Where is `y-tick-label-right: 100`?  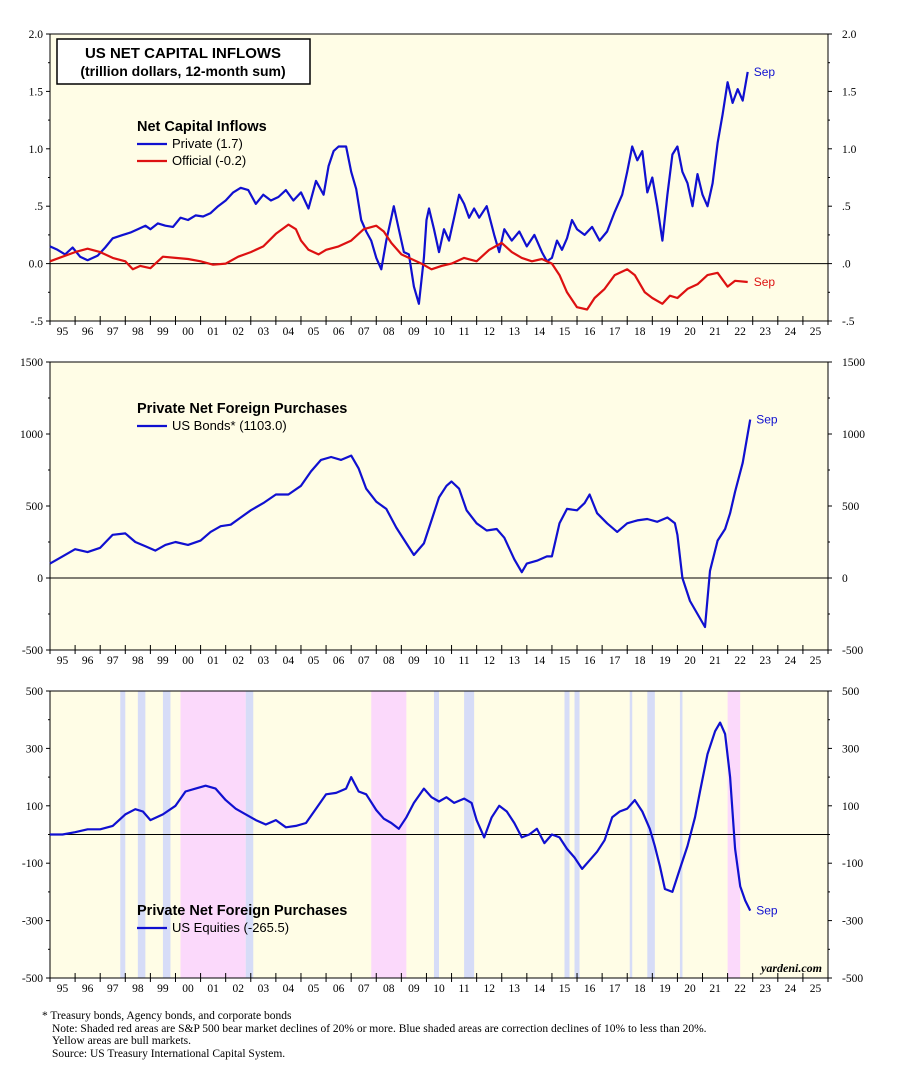
y-tick-label-right: 100 is located at coordinates (851, 807).